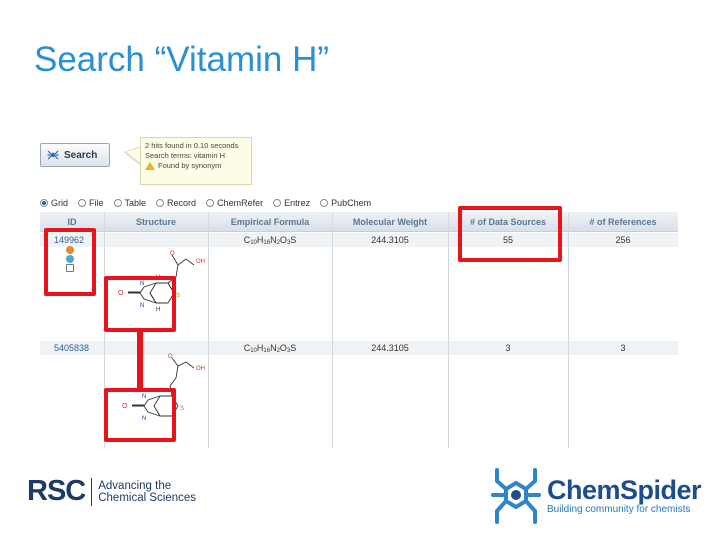  What do you see at coordinates (117, 203) in the screenshot?
I see `radio-table` at bounding box center [117, 203].